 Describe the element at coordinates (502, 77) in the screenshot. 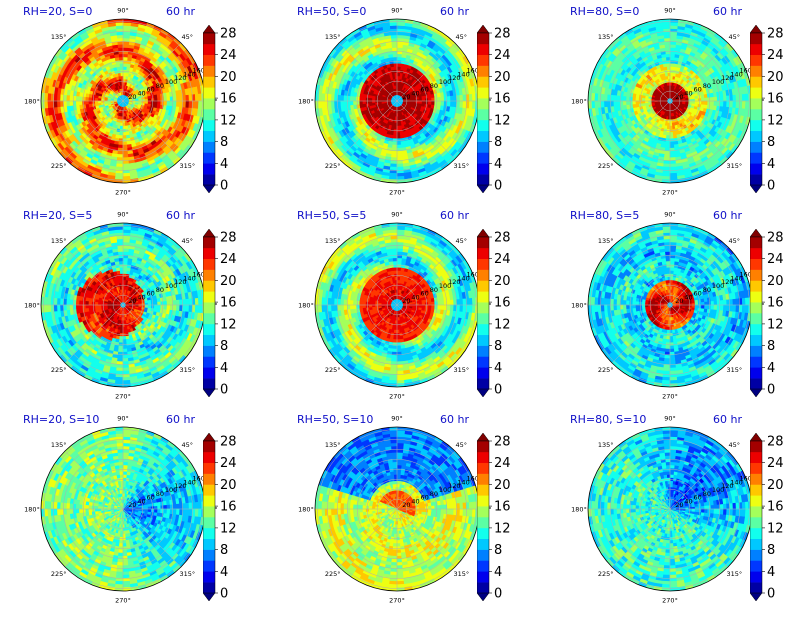

I see `colorbar-tick-label: 20` at that location.